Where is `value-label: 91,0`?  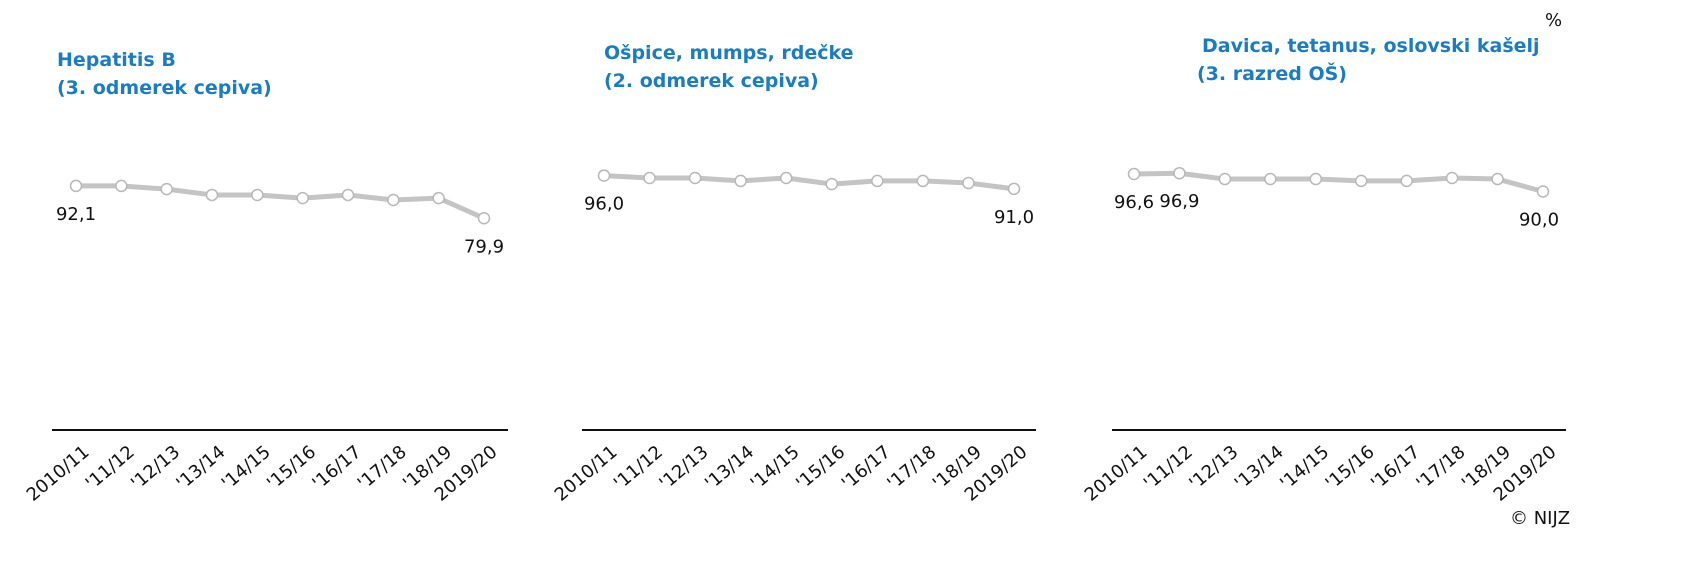
value-label: 91,0 is located at coordinates (1014, 217).